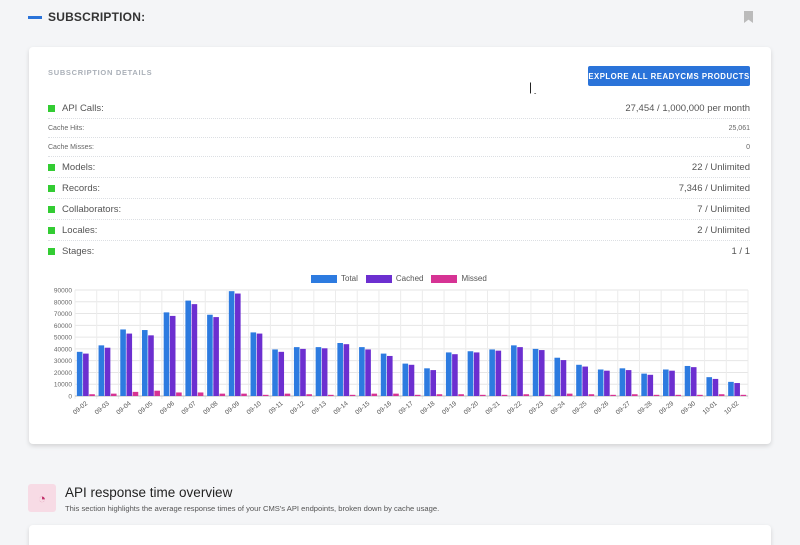 This screenshot has width=800, height=545. Describe the element at coordinates (341, 408) in the screenshot. I see `x-tick-label: 09-14` at that location.